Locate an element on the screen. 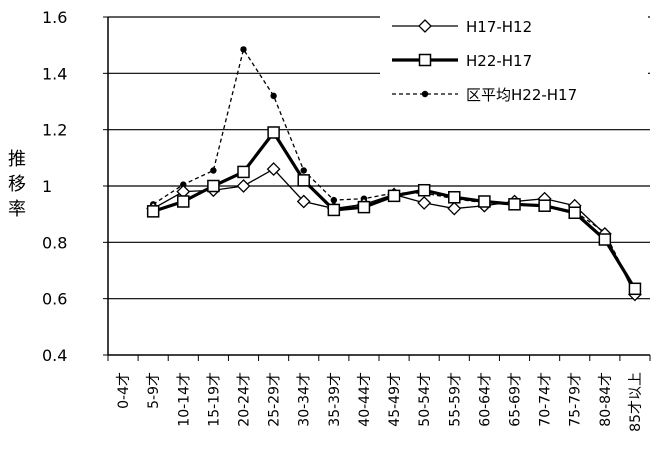 The width and height of the screenshot is (657, 466). x-tick-label: 20-24才 is located at coordinates (245, 399).